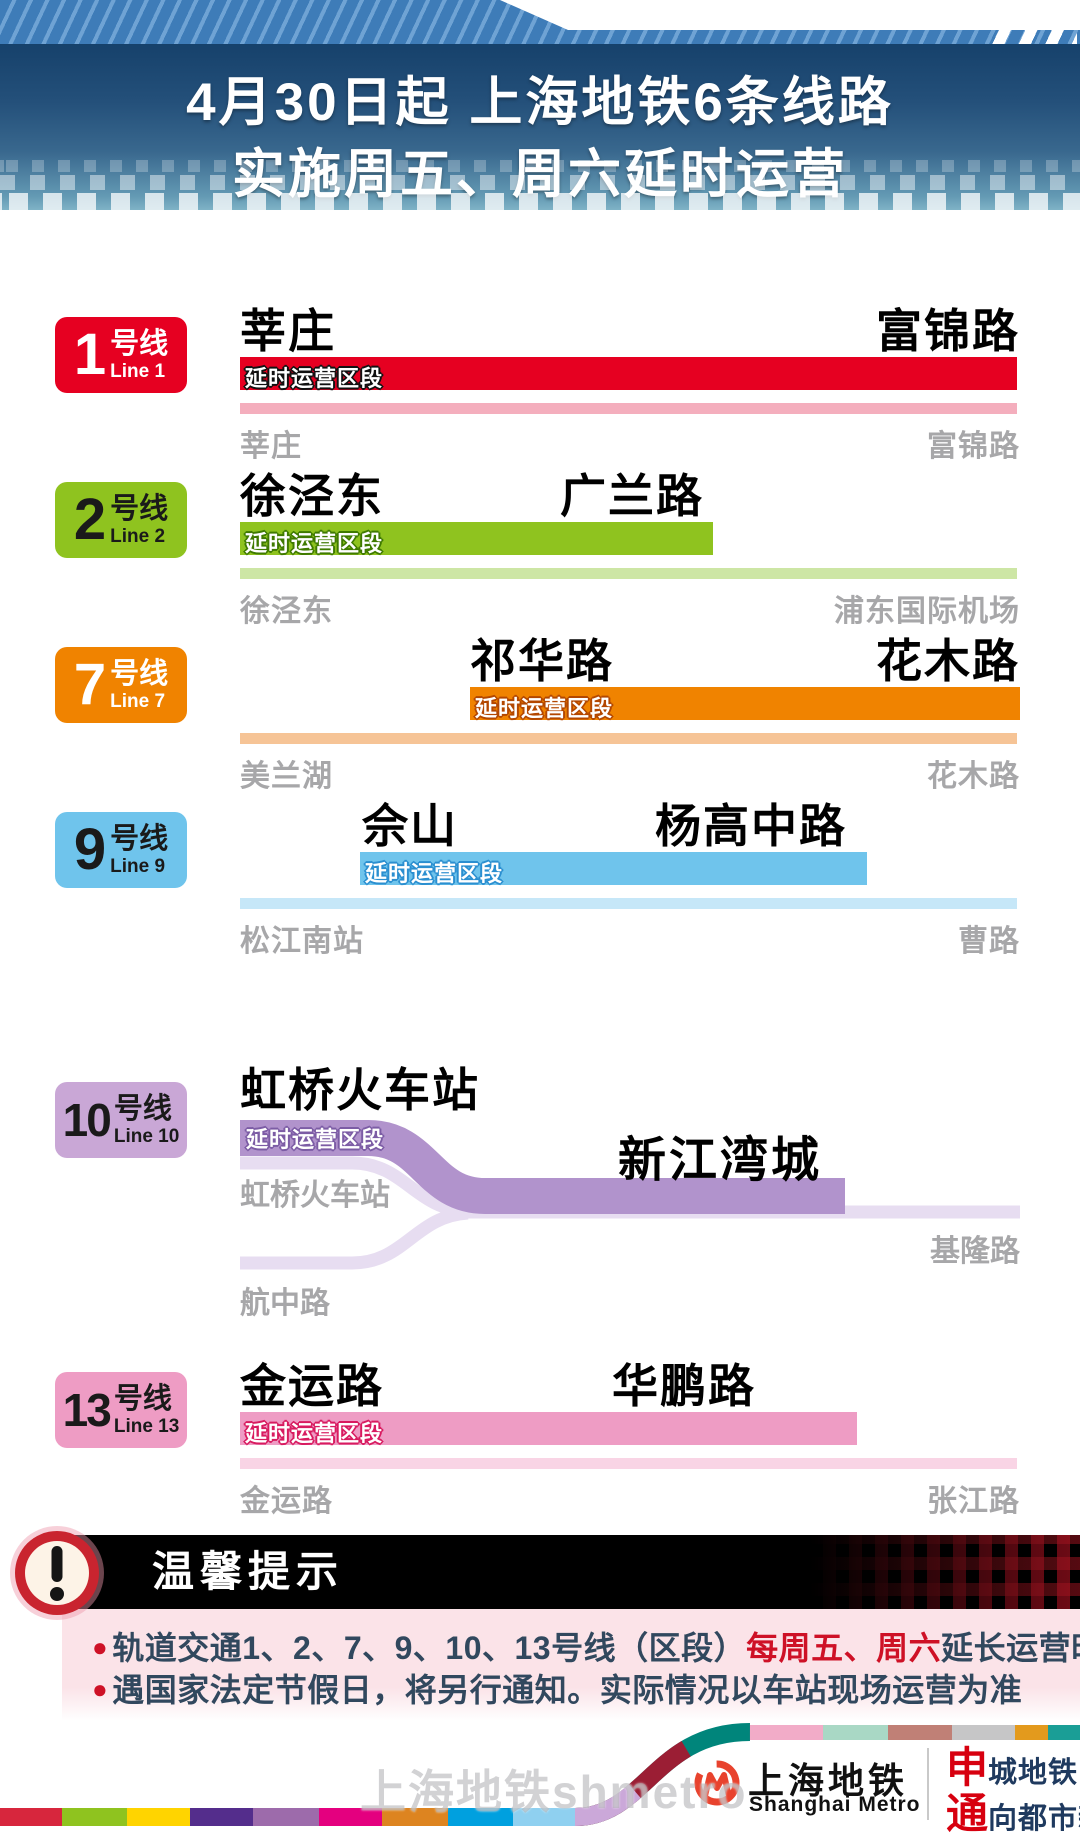 The height and width of the screenshot is (1840, 1080). Describe the element at coordinates (312, 1386) in the screenshot. I see `station-name-bold: 金运路` at that location.